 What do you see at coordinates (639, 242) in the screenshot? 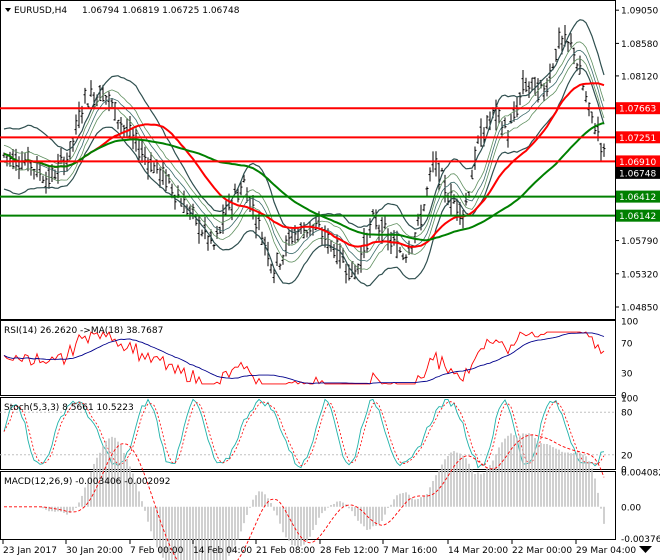
I see `price-tick-label: 1.05790` at bounding box center [639, 242].